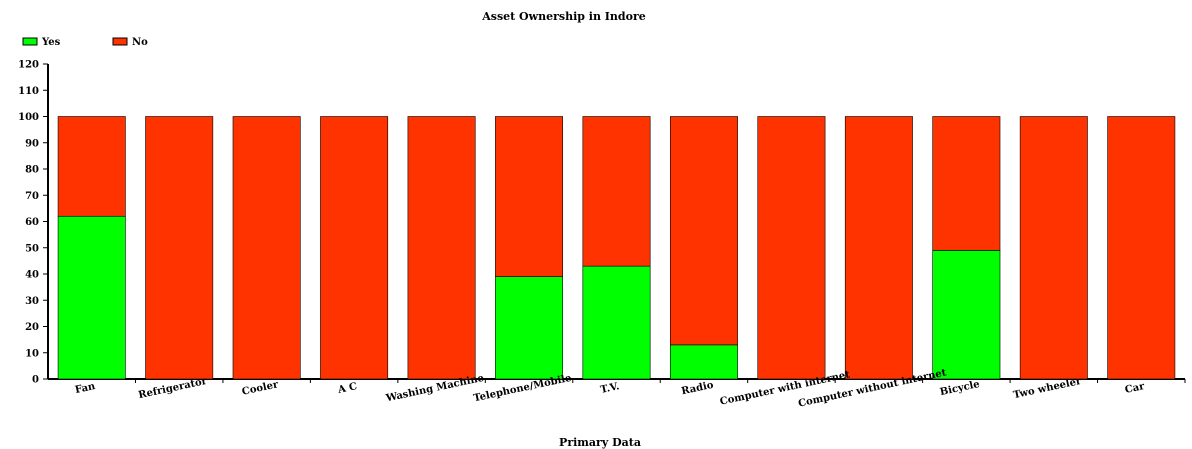 Image resolution: width=1192 pixels, height=449 pixels. Describe the element at coordinates (28, 117) in the screenshot. I see `y-tick-label: 100` at that location.